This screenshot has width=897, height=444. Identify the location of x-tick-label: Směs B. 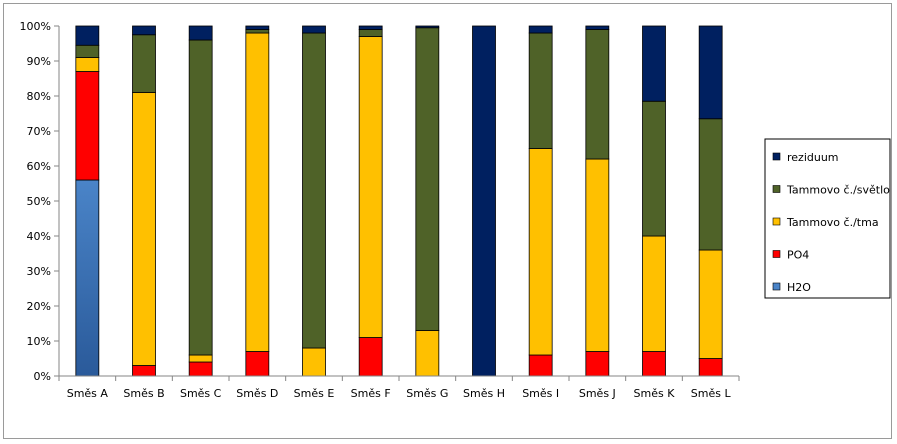
(143, 393).